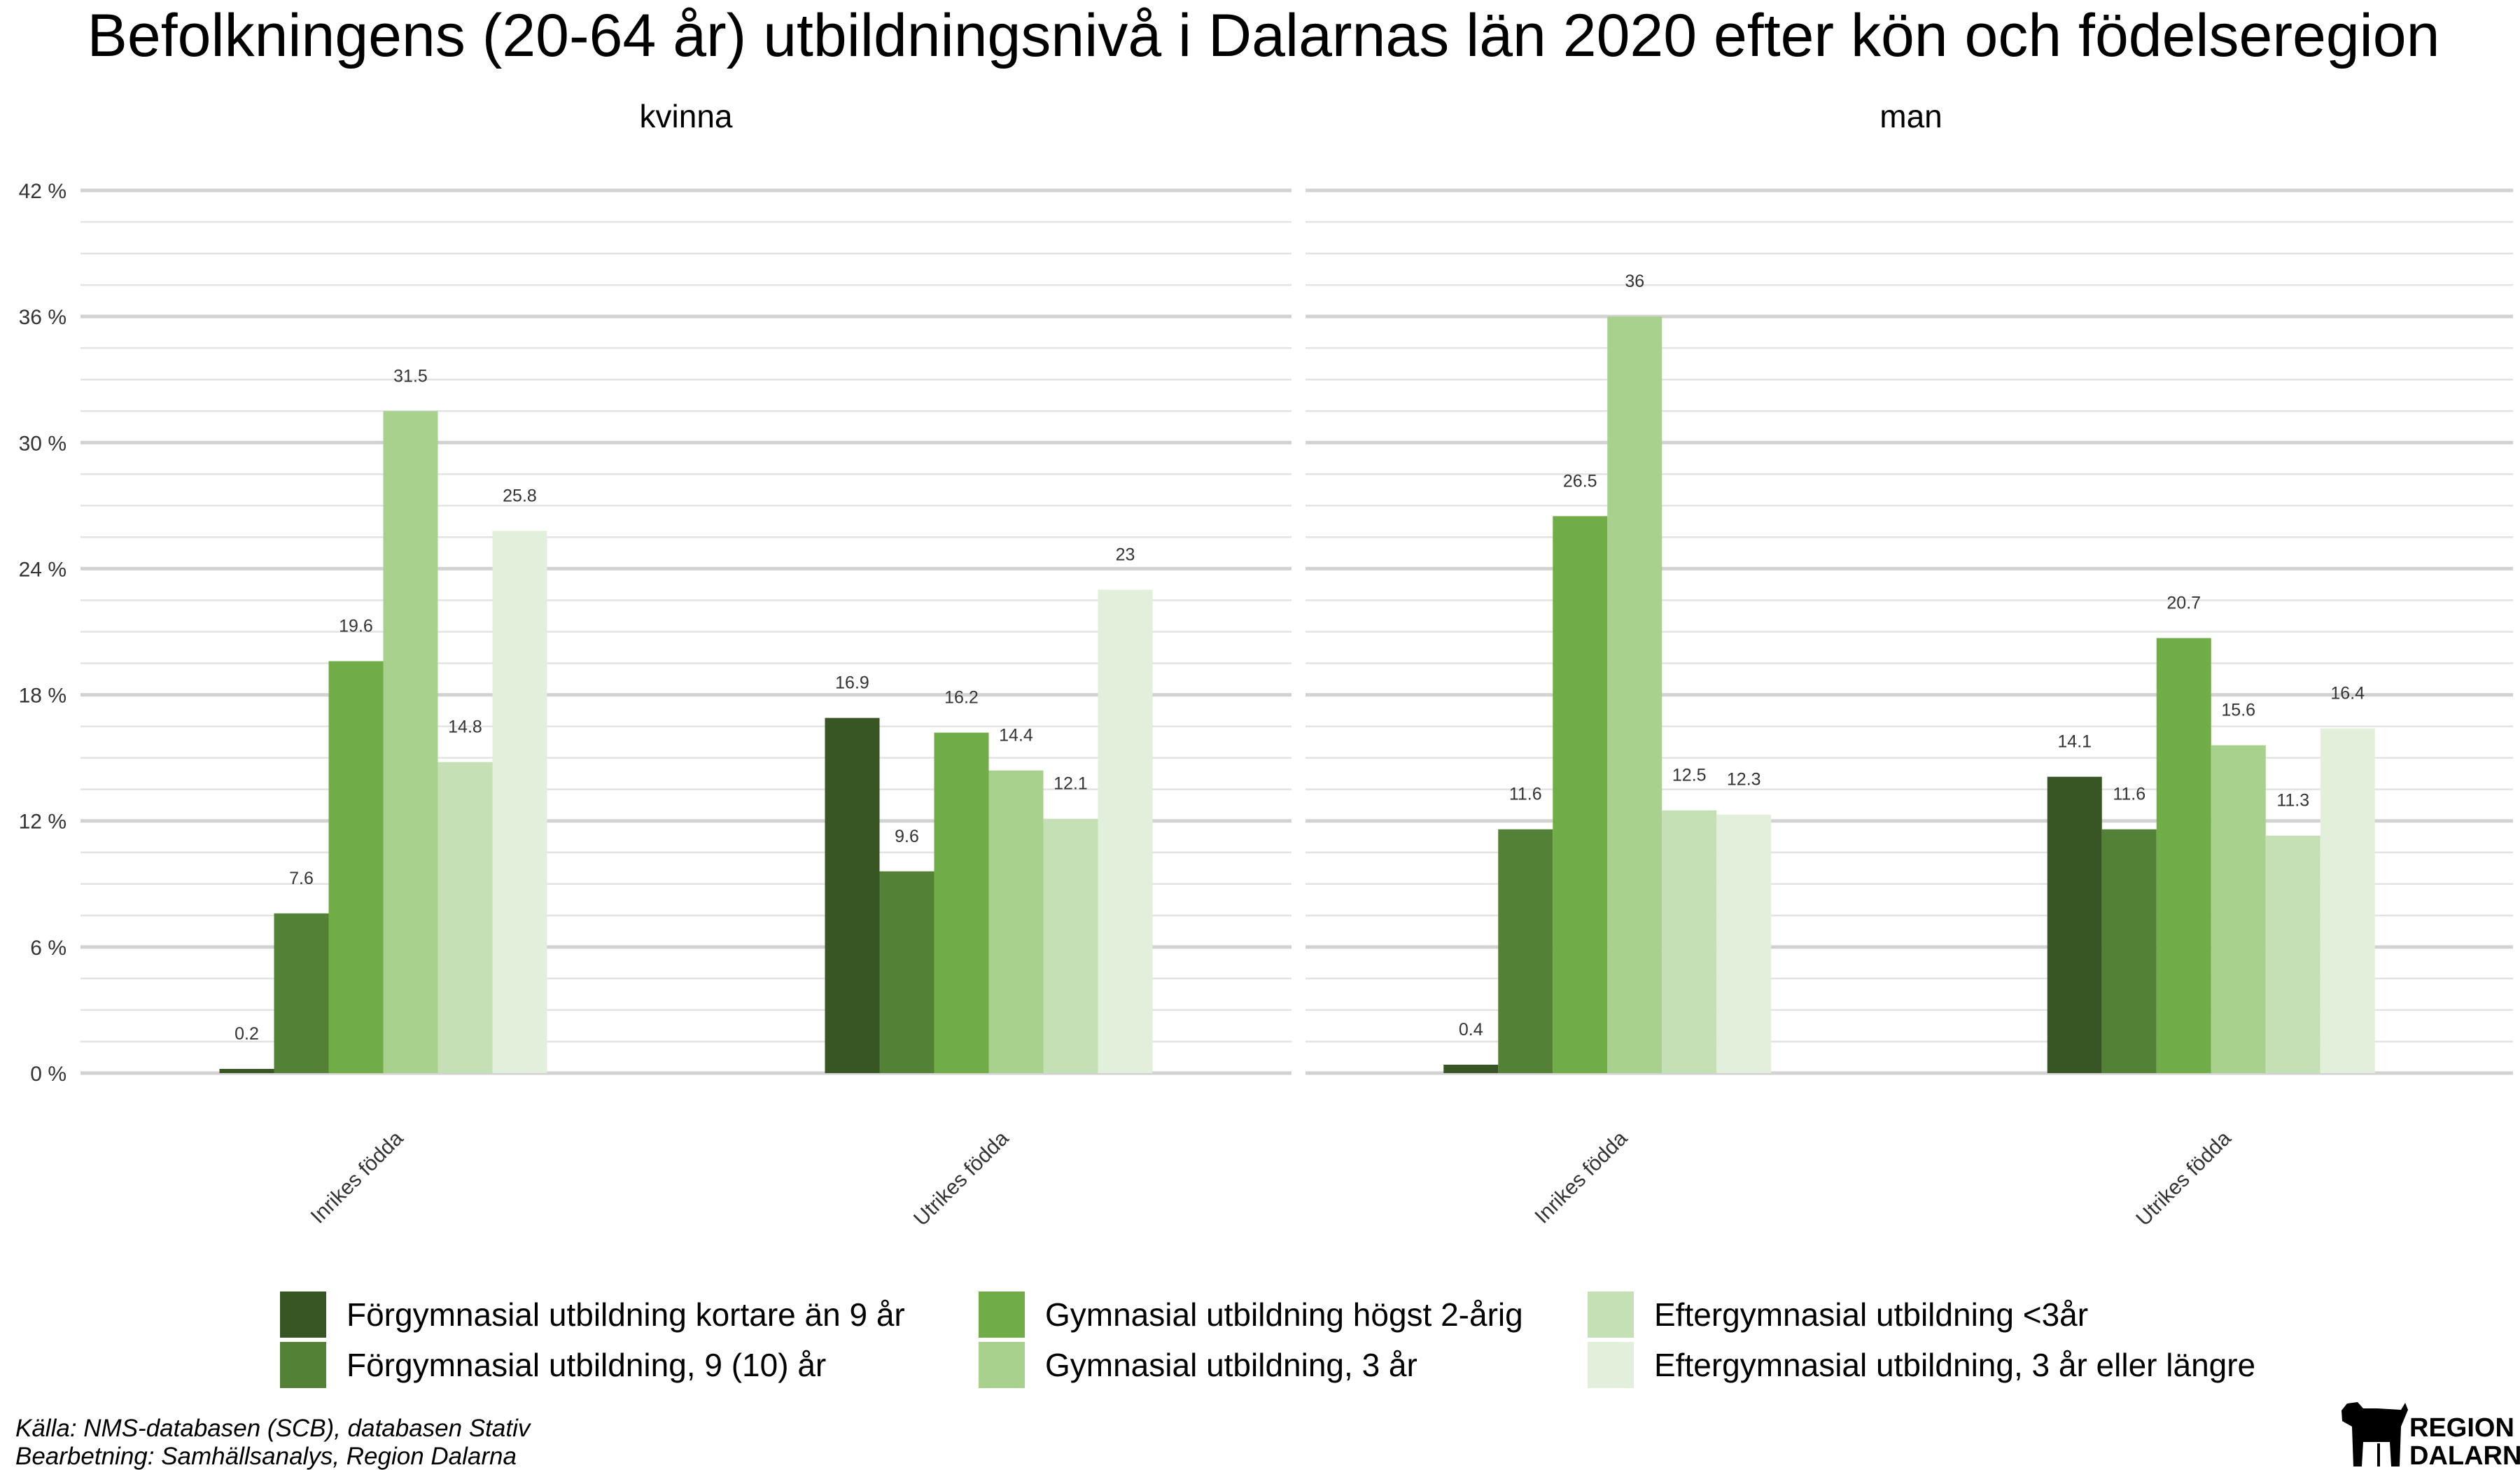  I want to click on legend-item: Eftergymnasial utbildning <3år, so click(1838, 1315).